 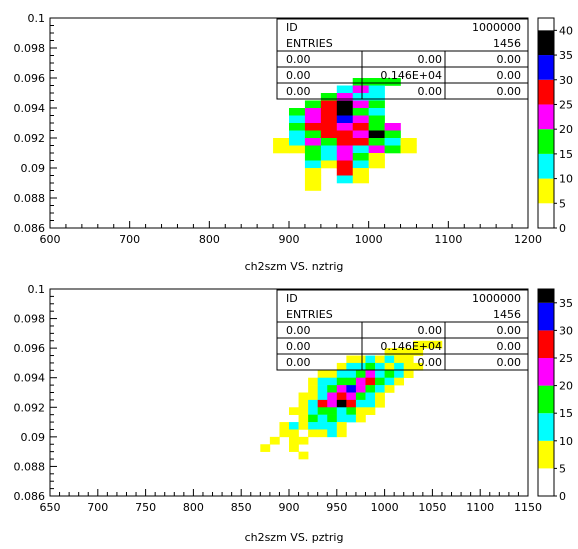 I want to click on colorbar-tick-label: 10, so click(x=566, y=179).